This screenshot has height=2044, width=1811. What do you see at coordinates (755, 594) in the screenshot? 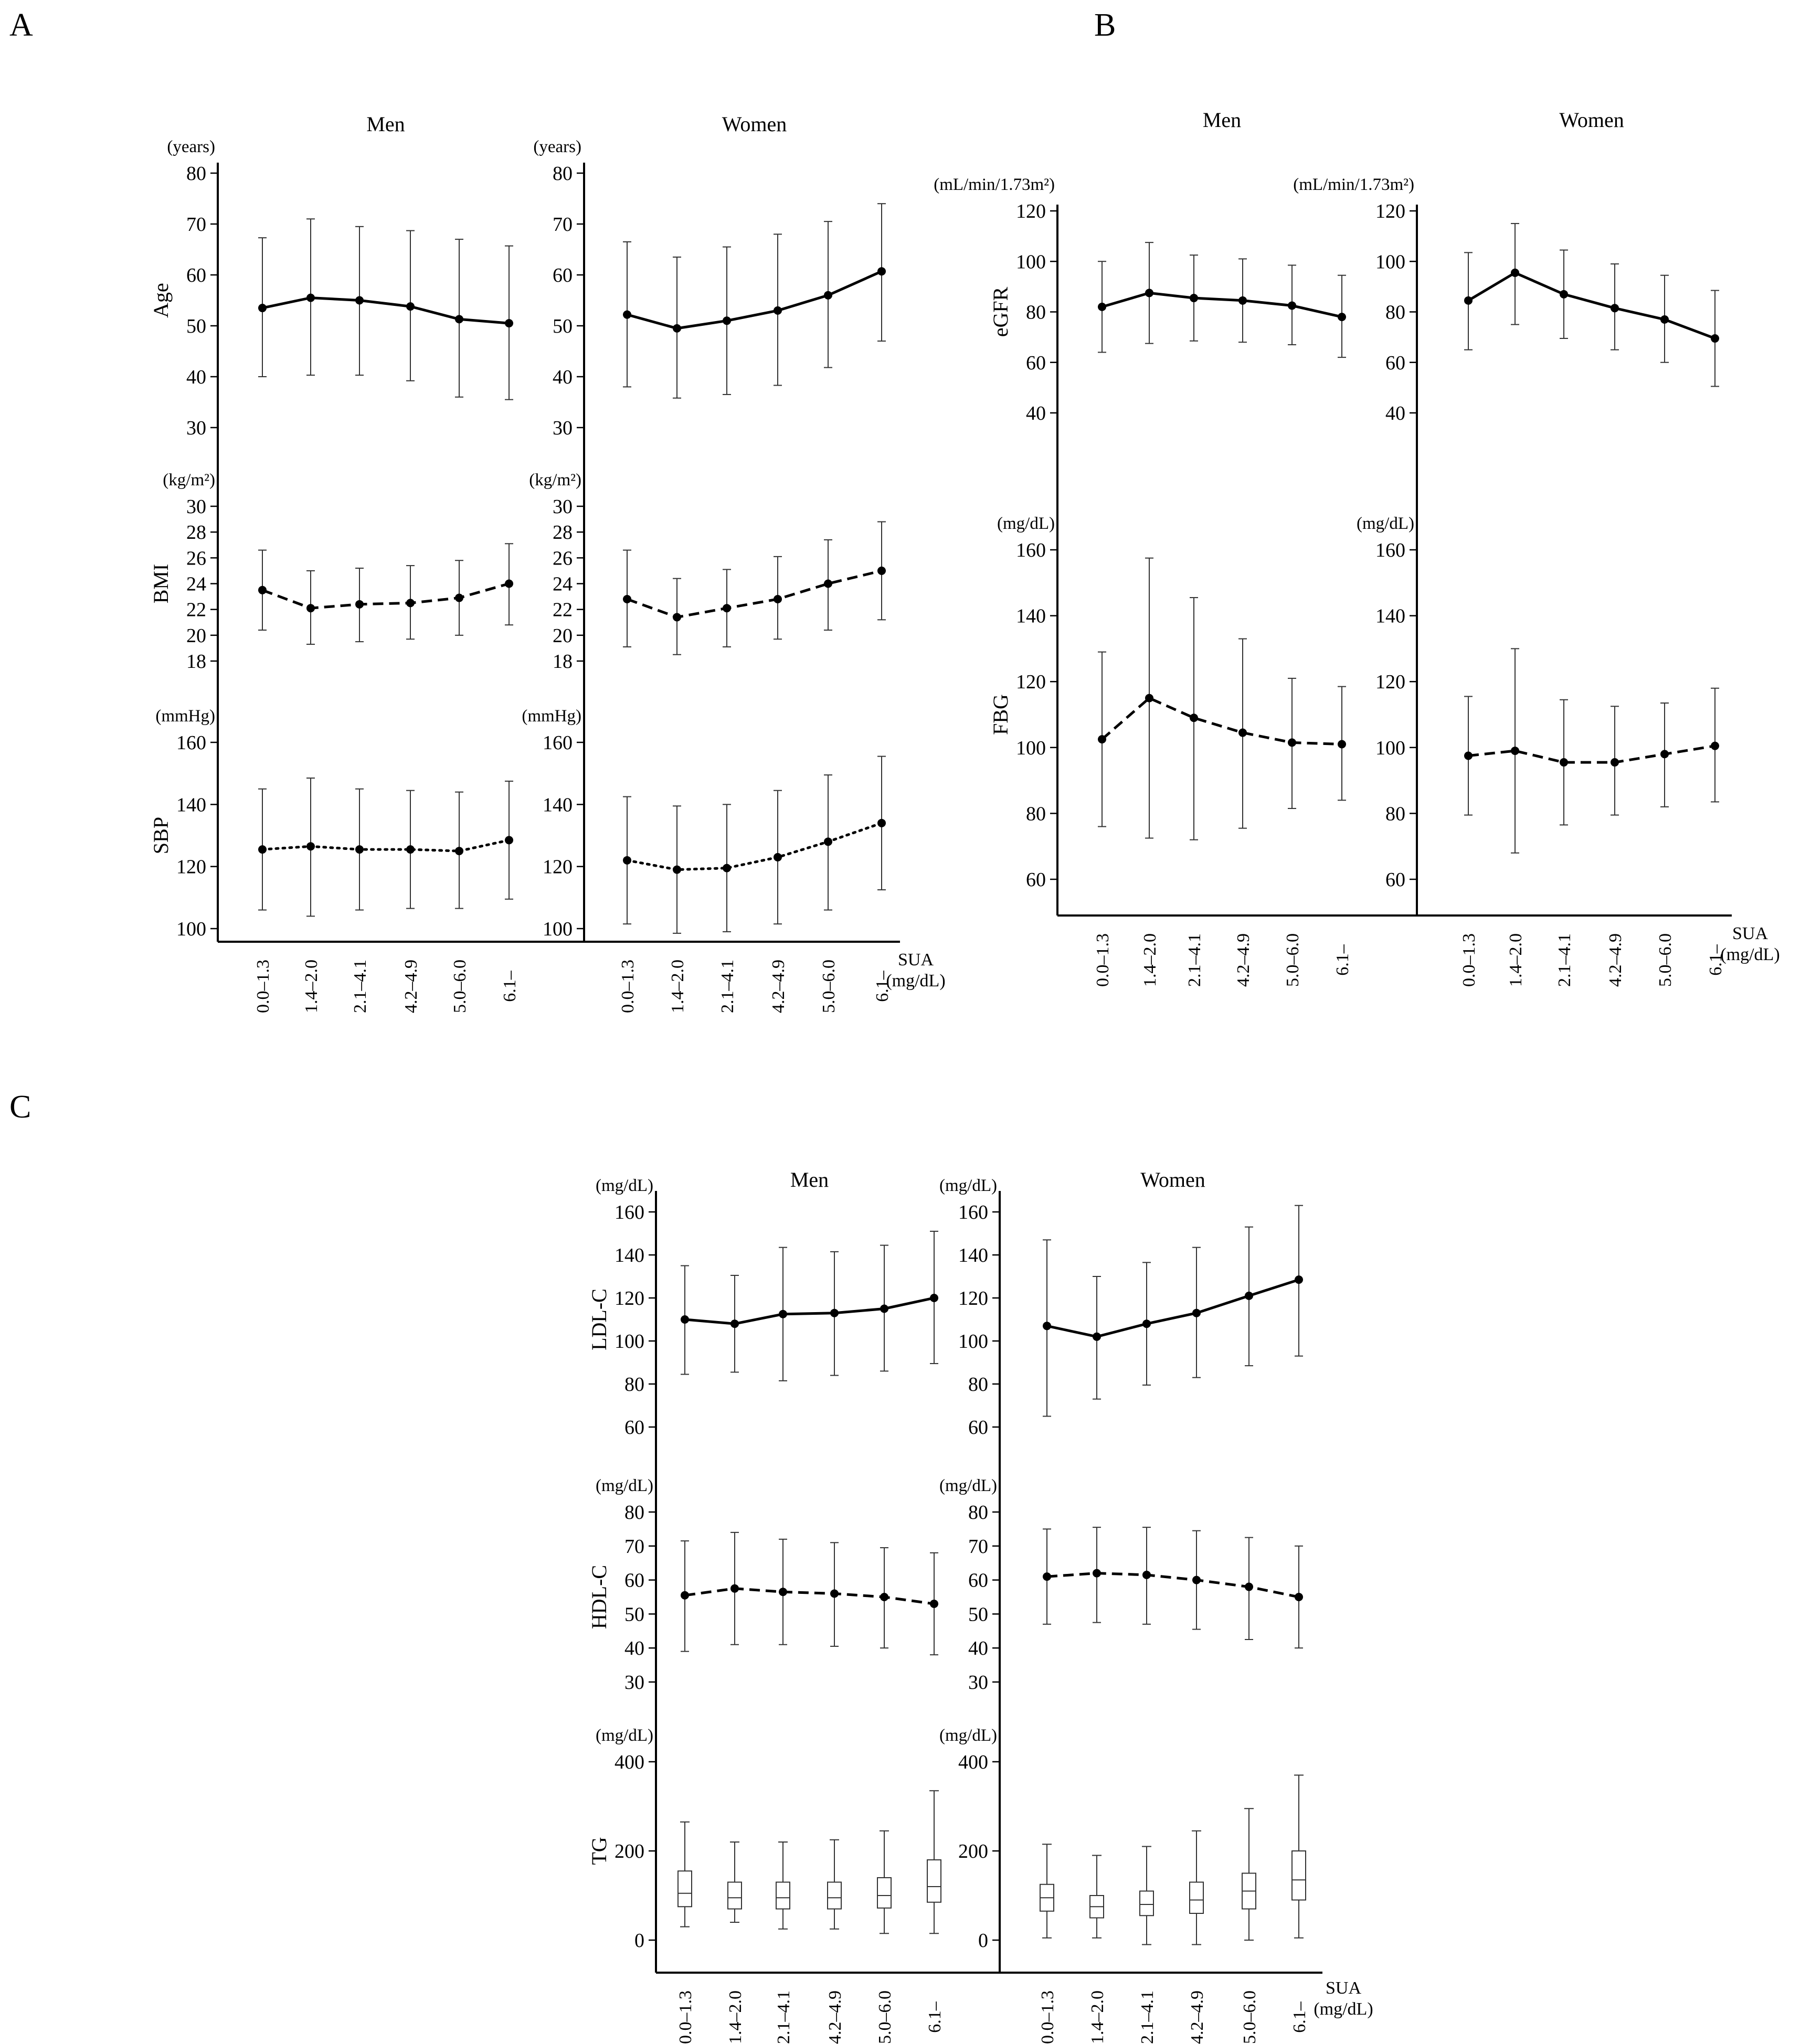
I see `series-line-bmi-women` at bounding box center [755, 594].